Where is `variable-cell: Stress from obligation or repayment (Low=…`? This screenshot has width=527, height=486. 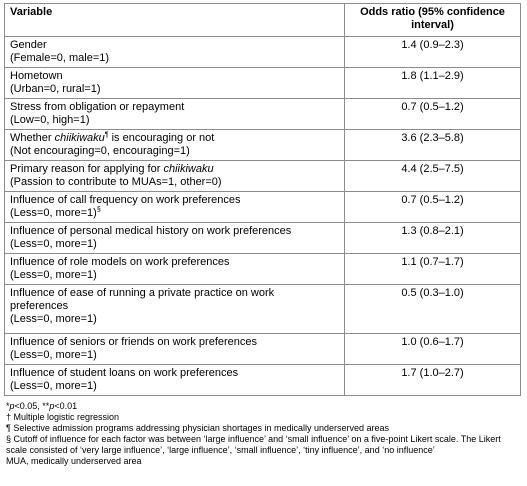 variable-cell: Stress from obligation or repayment (Low=… is located at coordinates (174, 114).